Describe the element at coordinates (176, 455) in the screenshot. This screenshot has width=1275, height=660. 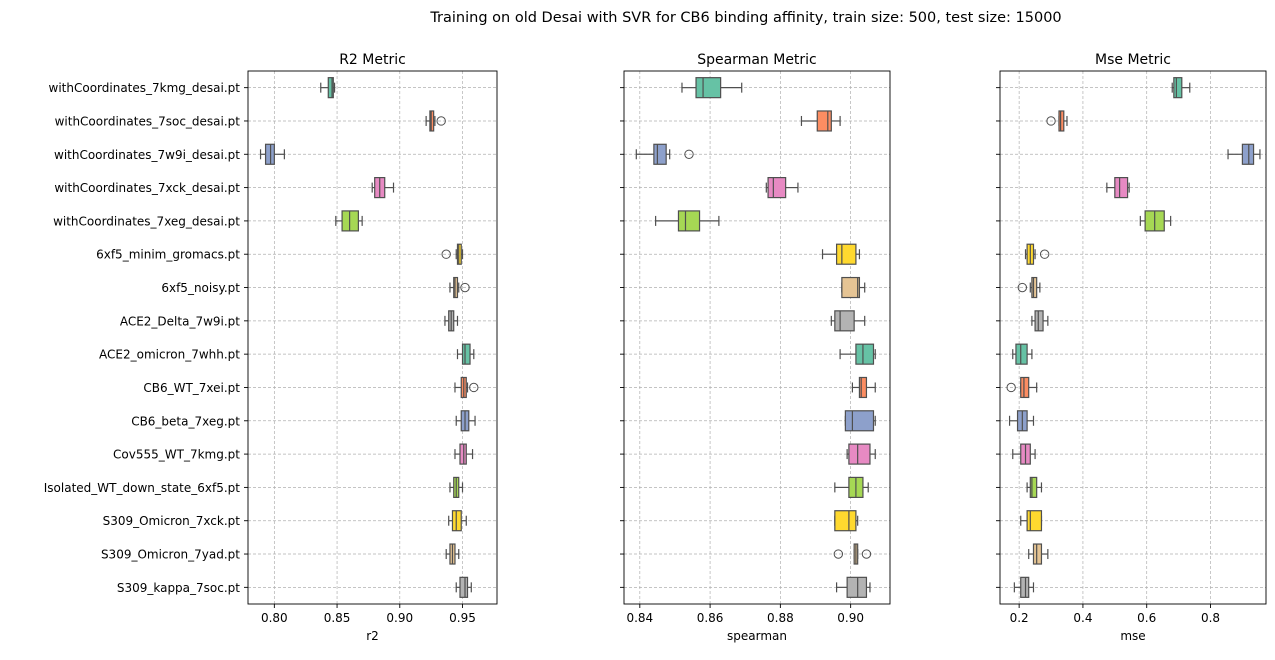
I see `y-tick-label: Cov555_WT_7kmg.pt` at that location.